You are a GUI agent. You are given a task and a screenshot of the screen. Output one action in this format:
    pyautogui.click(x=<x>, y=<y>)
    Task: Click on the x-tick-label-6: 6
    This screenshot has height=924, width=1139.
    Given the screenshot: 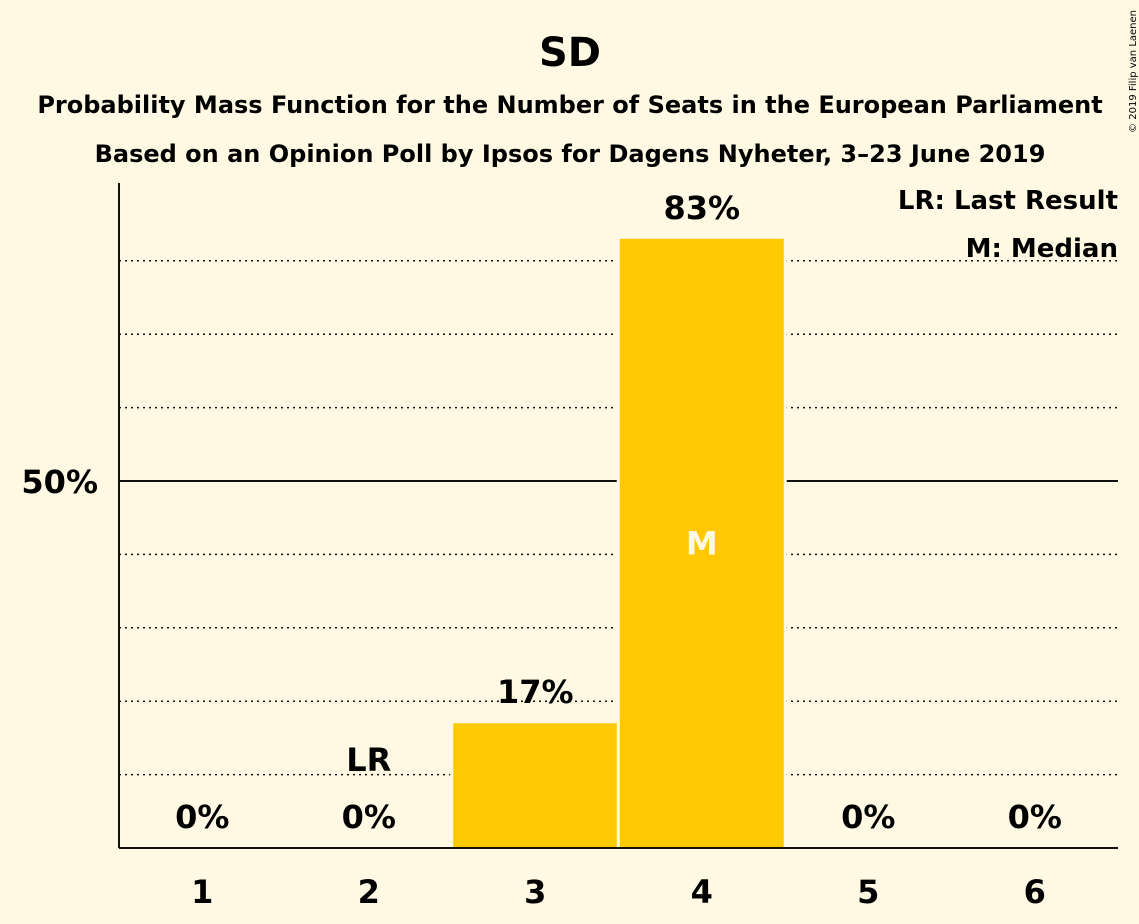 What is the action you would take?
    pyautogui.click(x=1035, y=892)
    